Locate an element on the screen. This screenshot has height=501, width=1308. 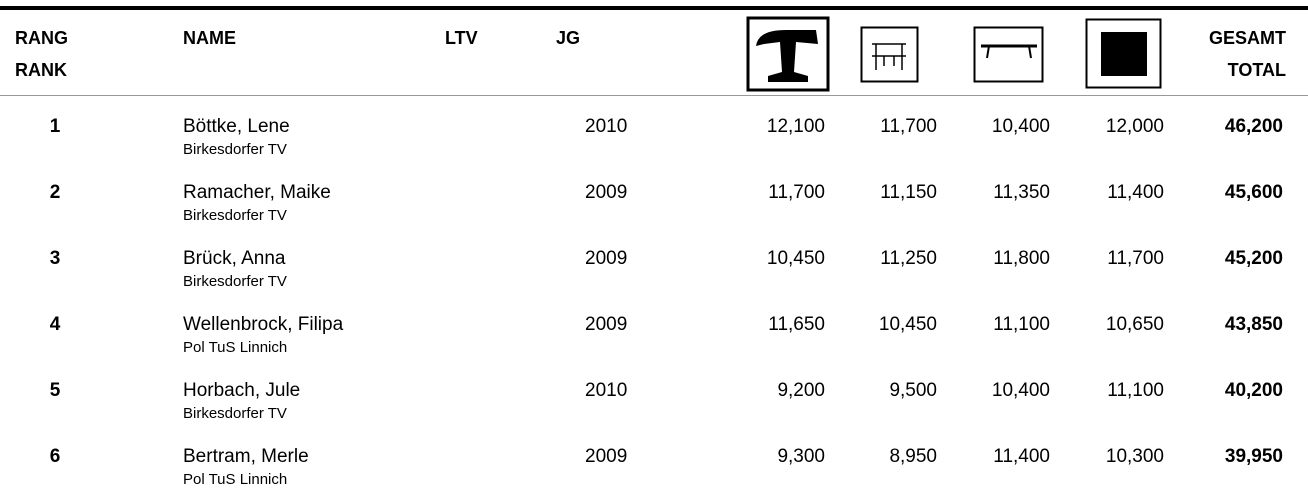
score: 10,650 is located at coordinates (1134, 324).